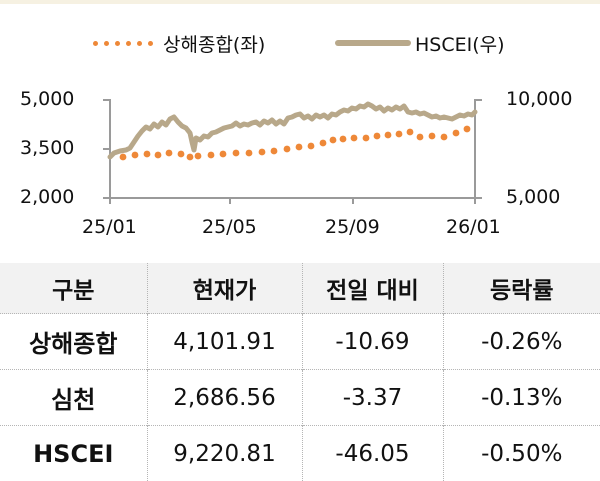 The height and width of the screenshot is (481, 600). What do you see at coordinates (224, 342) in the screenshot?
I see `current-price: 4,101.91` at bounding box center [224, 342].